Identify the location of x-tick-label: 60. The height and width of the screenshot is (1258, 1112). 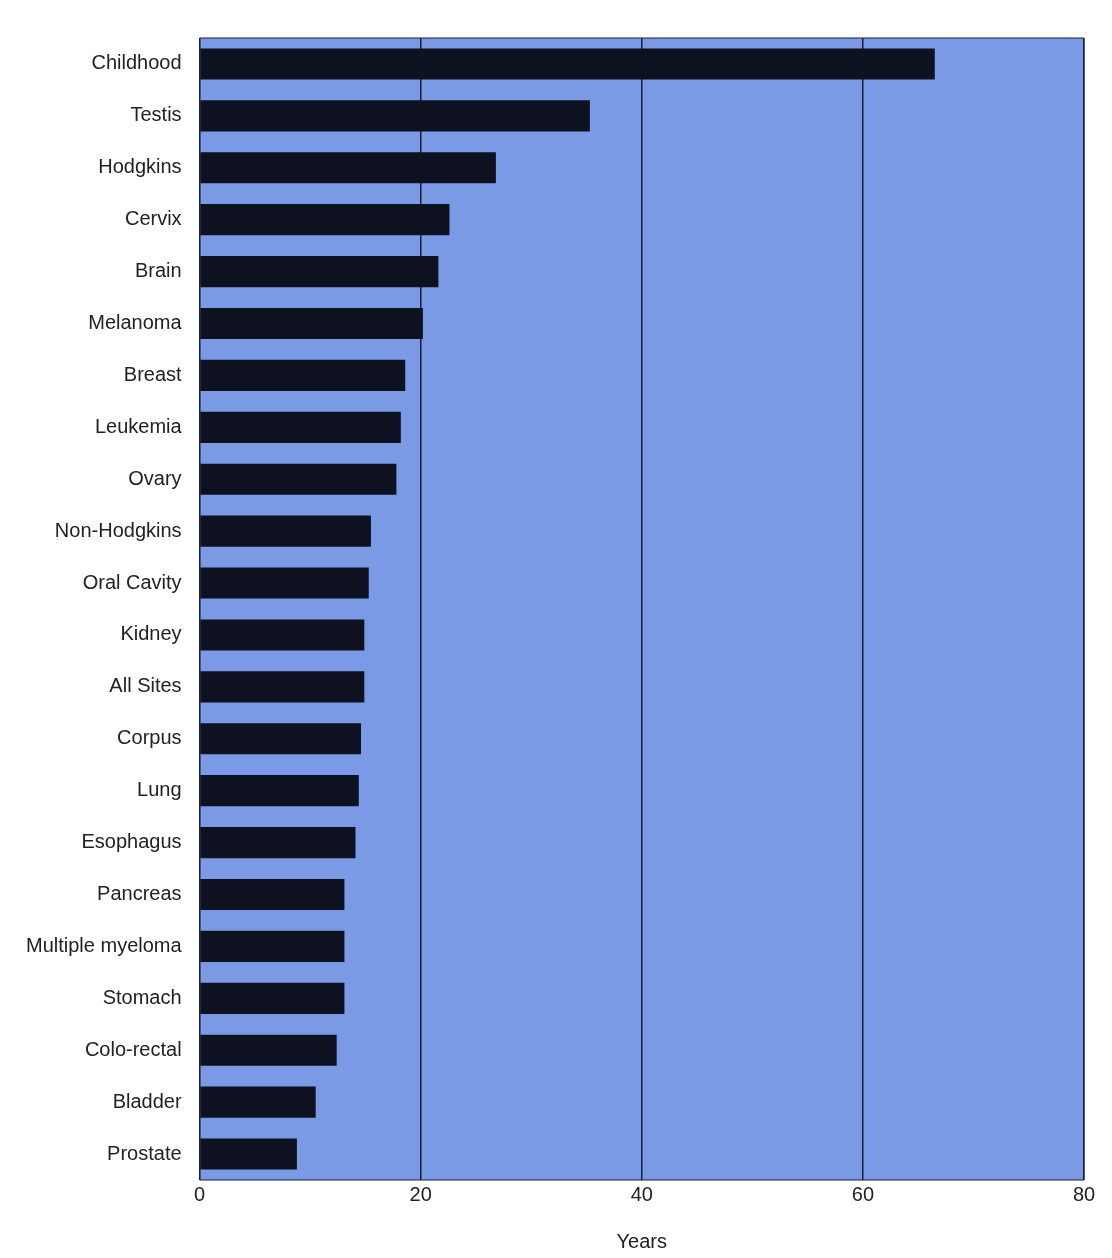
(863, 1193).